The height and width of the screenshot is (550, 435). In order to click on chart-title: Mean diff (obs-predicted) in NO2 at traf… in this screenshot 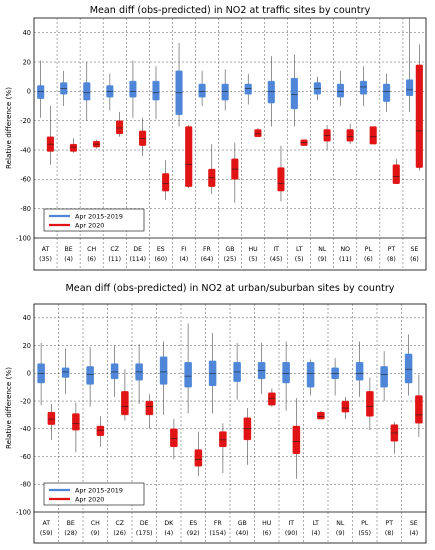, I will do `click(230, 10)`.